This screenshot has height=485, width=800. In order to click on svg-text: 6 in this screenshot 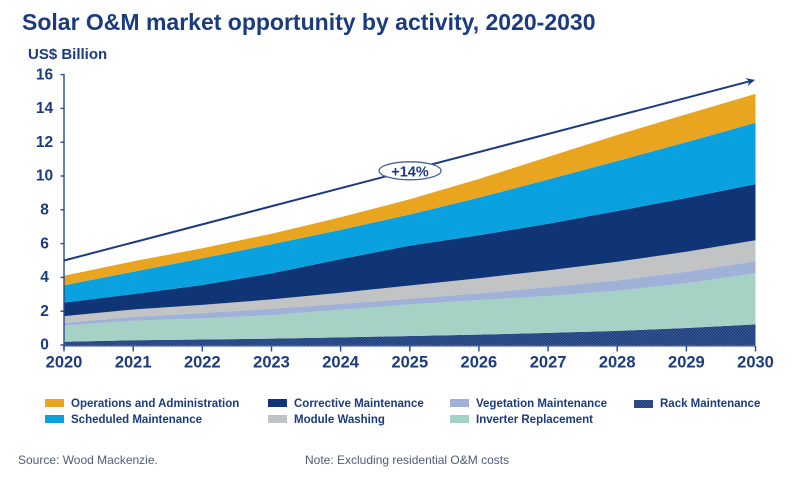, I will do `click(44, 243)`.